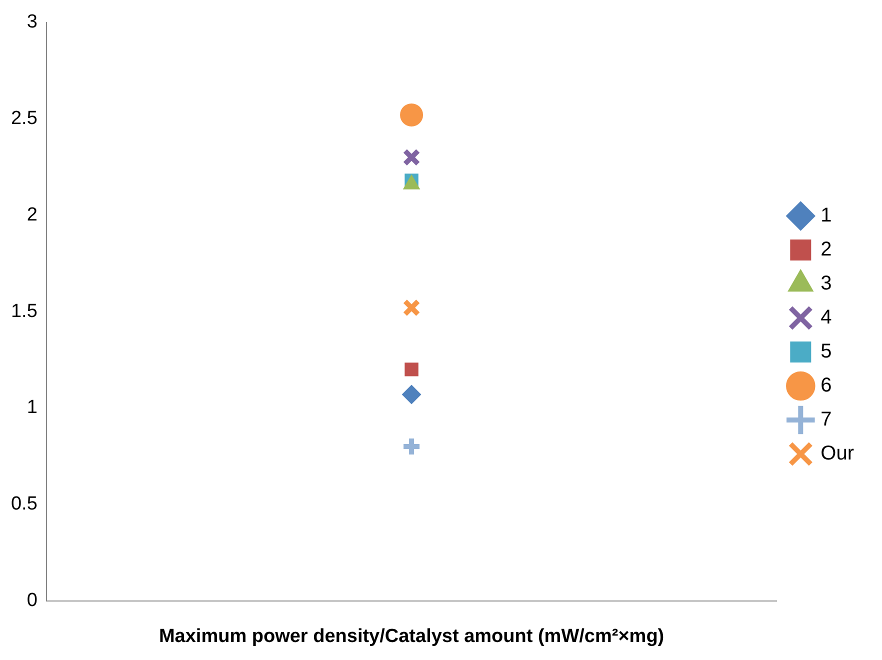 This screenshot has width=882, height=660. I want to click on y-tick-label: 0.5, so click(24, 504).